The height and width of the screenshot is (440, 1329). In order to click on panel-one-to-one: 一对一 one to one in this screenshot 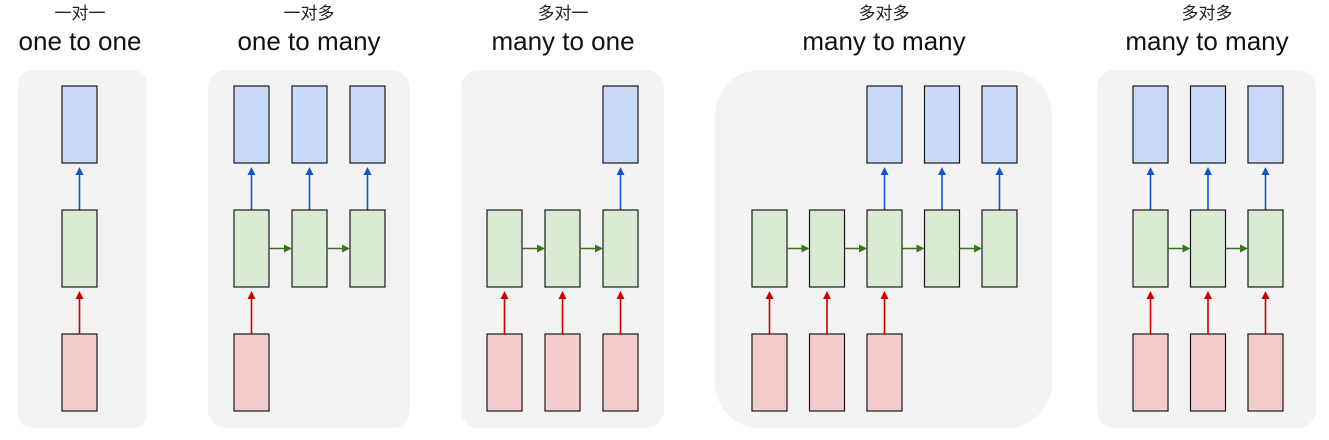, I will do `click(82, 216)`.